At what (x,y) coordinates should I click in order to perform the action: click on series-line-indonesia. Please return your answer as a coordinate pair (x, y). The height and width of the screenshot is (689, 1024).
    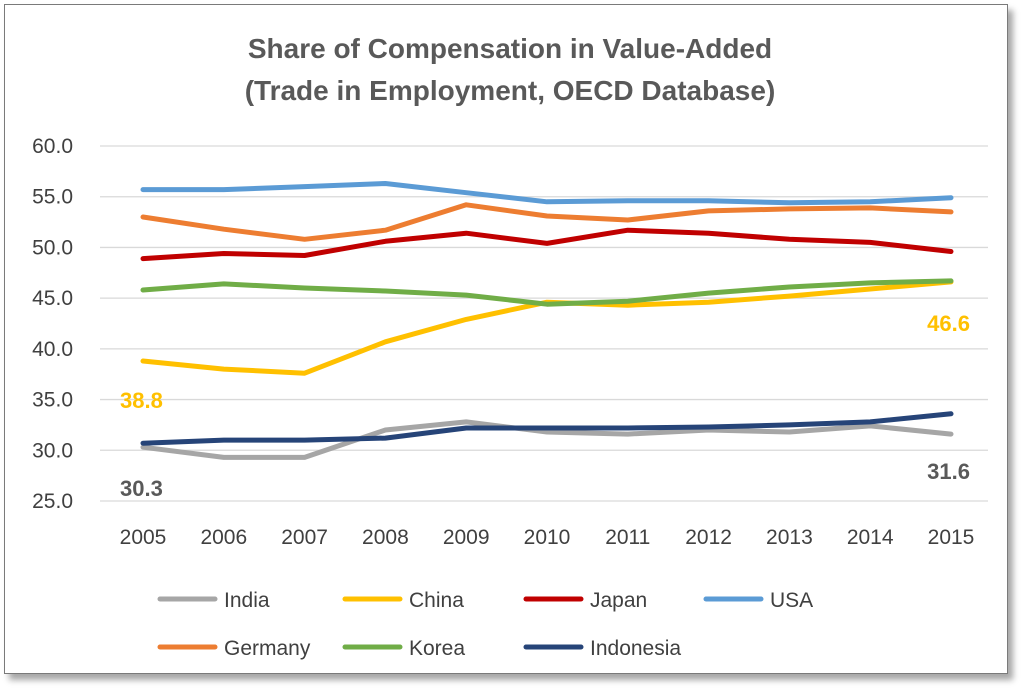
    Looking at the image, I should click on (547, 428).